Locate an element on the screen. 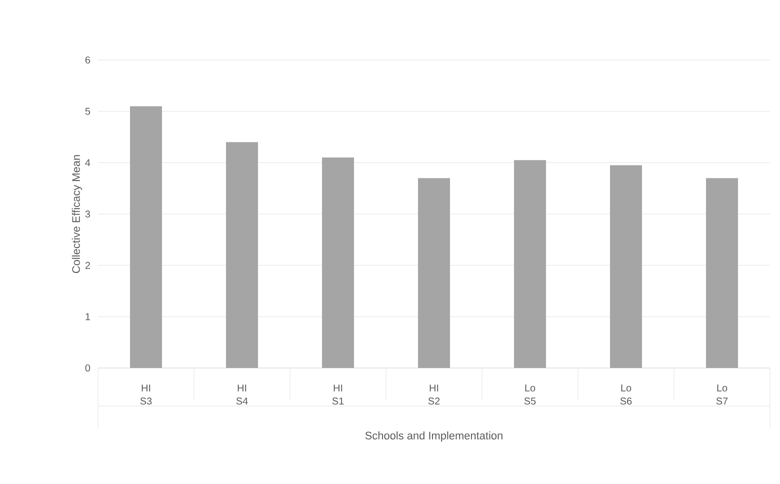  x-axis-title: Schools and Implementation is located at coordinates (433, 436).